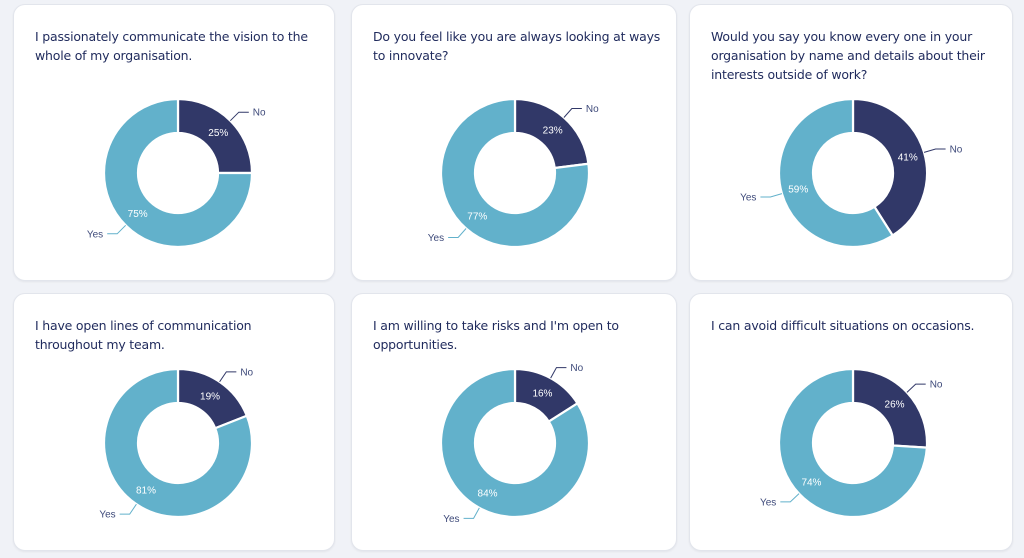 This screenshot has width=1024, height=558. I want to click on percent-label-yes: 81%, so click(146, 491).